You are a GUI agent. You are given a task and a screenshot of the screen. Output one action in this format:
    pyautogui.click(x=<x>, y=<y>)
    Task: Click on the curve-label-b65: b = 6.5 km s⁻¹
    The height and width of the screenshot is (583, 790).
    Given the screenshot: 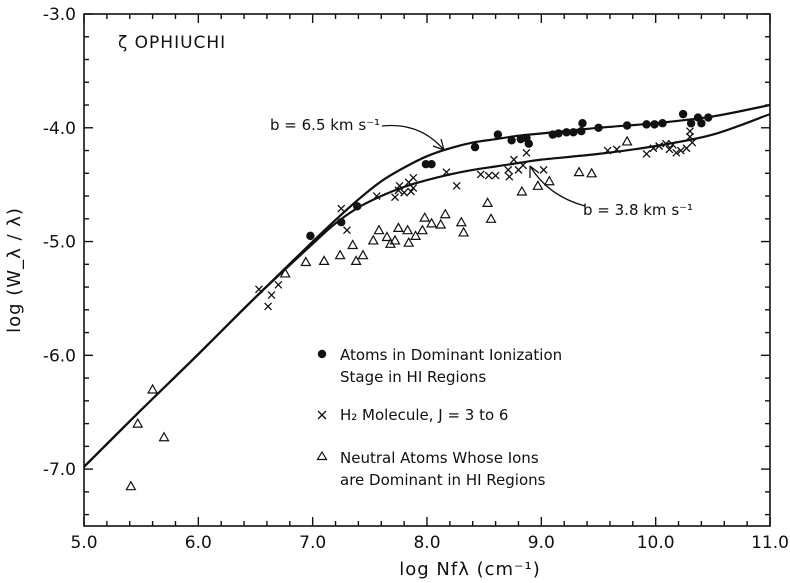 What is the action you would take?
    pyautogui.click(x=325, y=125)
    